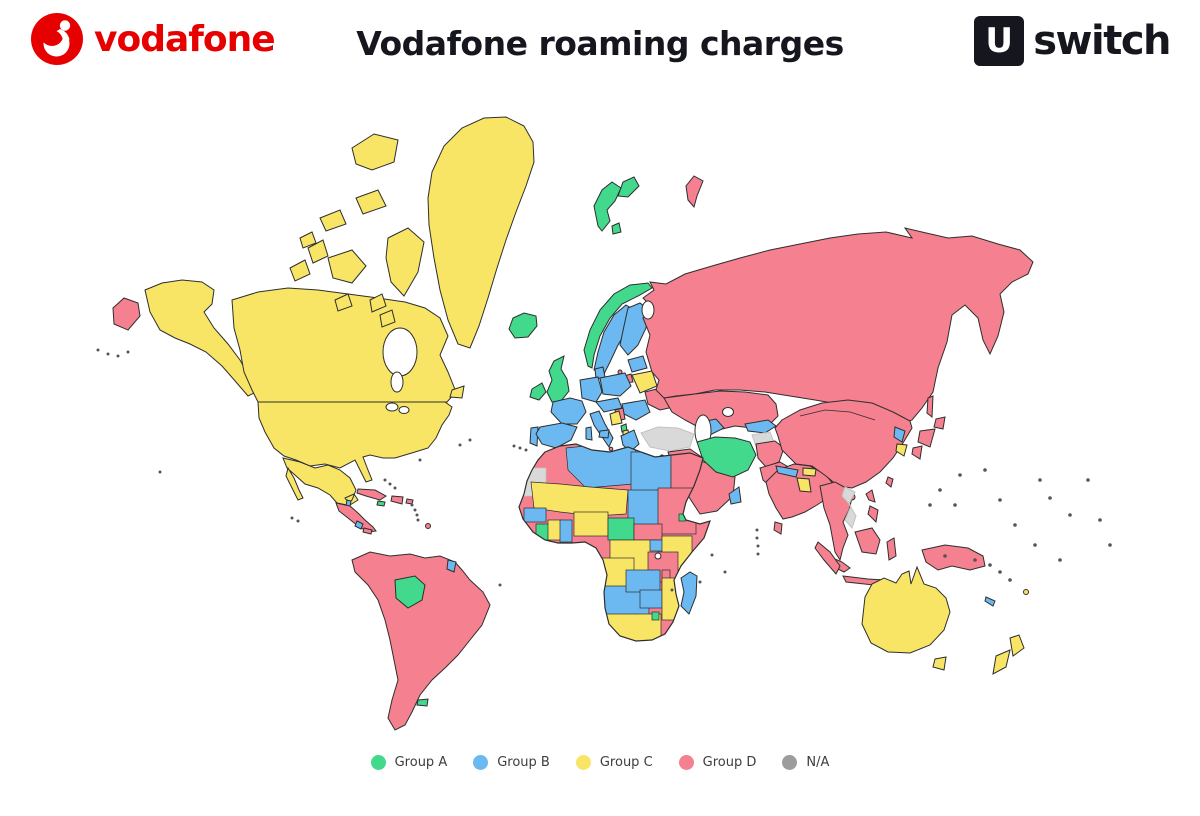 This screenshot has width=1200, height=816. Describe the element at coordinates (735, 495) in the screenshot. I see `map-region-oman` at that location.